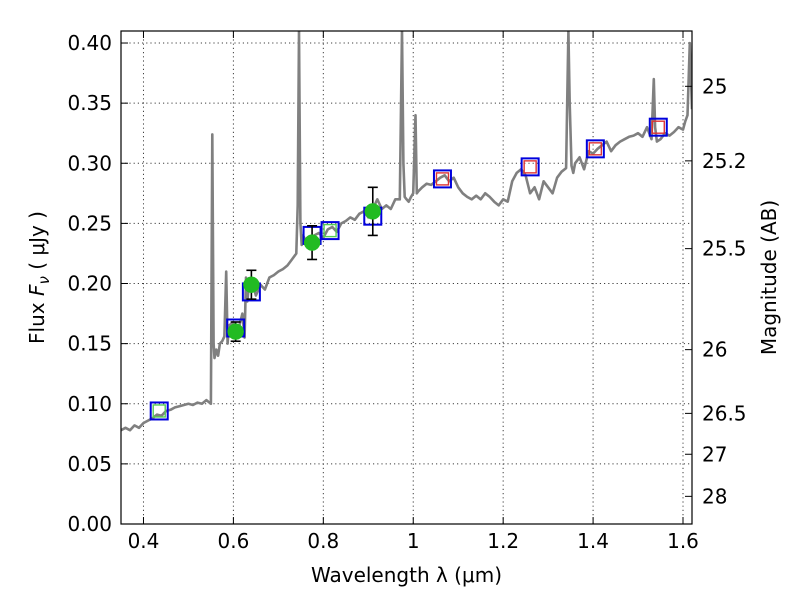 This screenshot has height=600, width=800. What do you see at coordinates (233, 541) in the screenshot?
I see `x-tick-label: 0.6` at bounding box center [233, 541].